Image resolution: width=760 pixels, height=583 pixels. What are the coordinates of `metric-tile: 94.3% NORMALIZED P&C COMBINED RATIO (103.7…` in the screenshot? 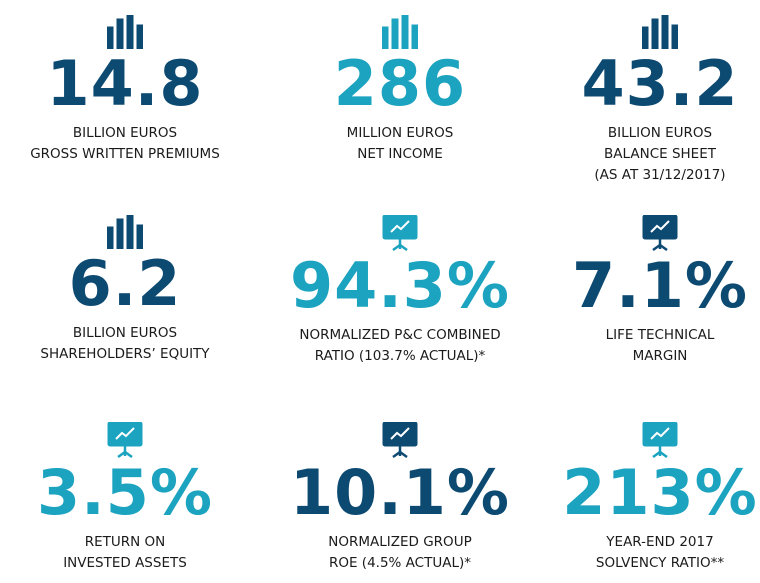 It's located at (400, 291).